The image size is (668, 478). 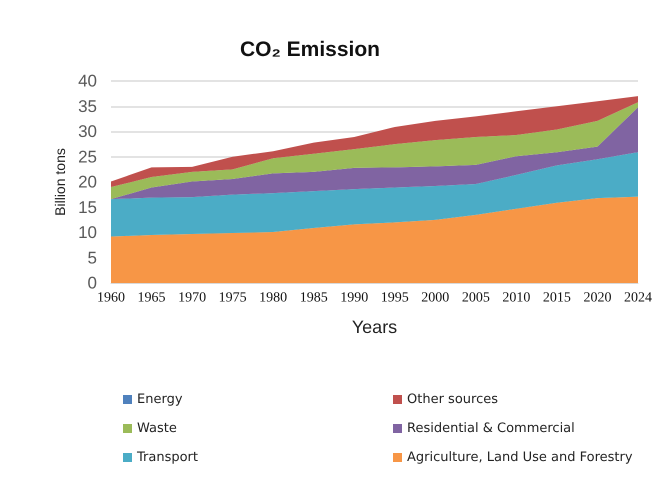 I want to click on y-tick-label: 20, so click(x=87, y=182).